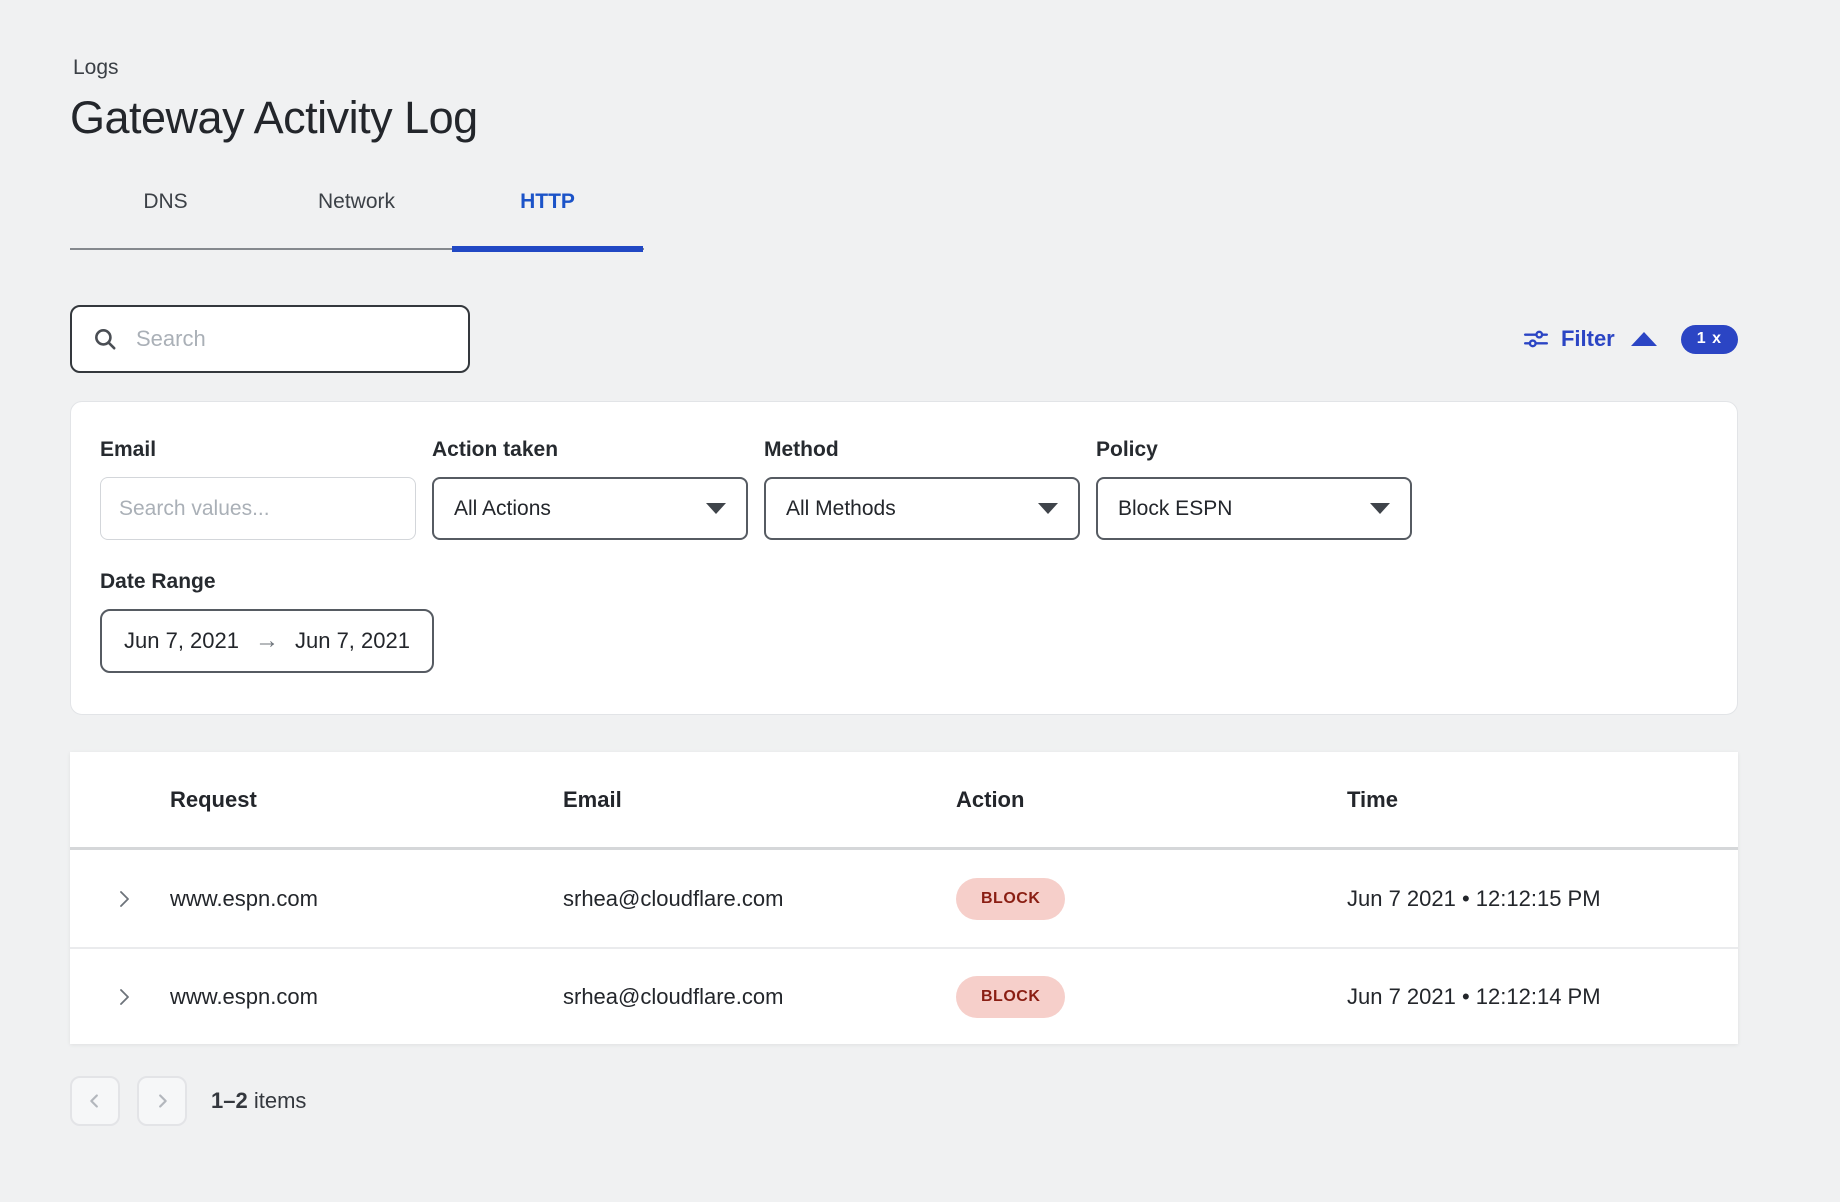  I want to click on next-page-button, so click(162, 1101).